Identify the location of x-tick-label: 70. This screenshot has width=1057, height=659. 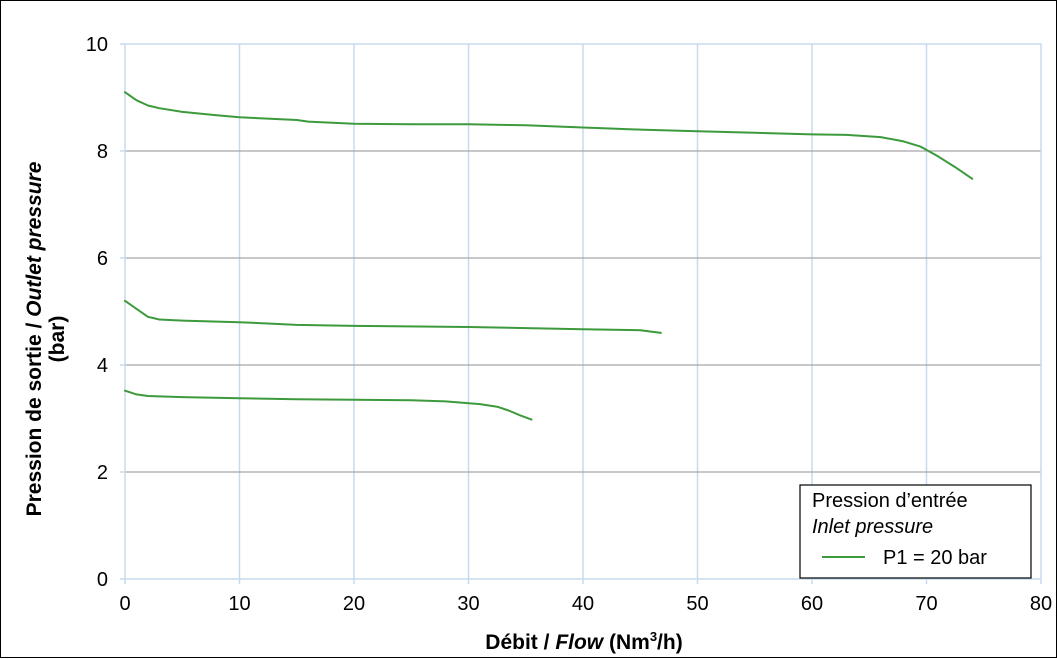
(926, 604).